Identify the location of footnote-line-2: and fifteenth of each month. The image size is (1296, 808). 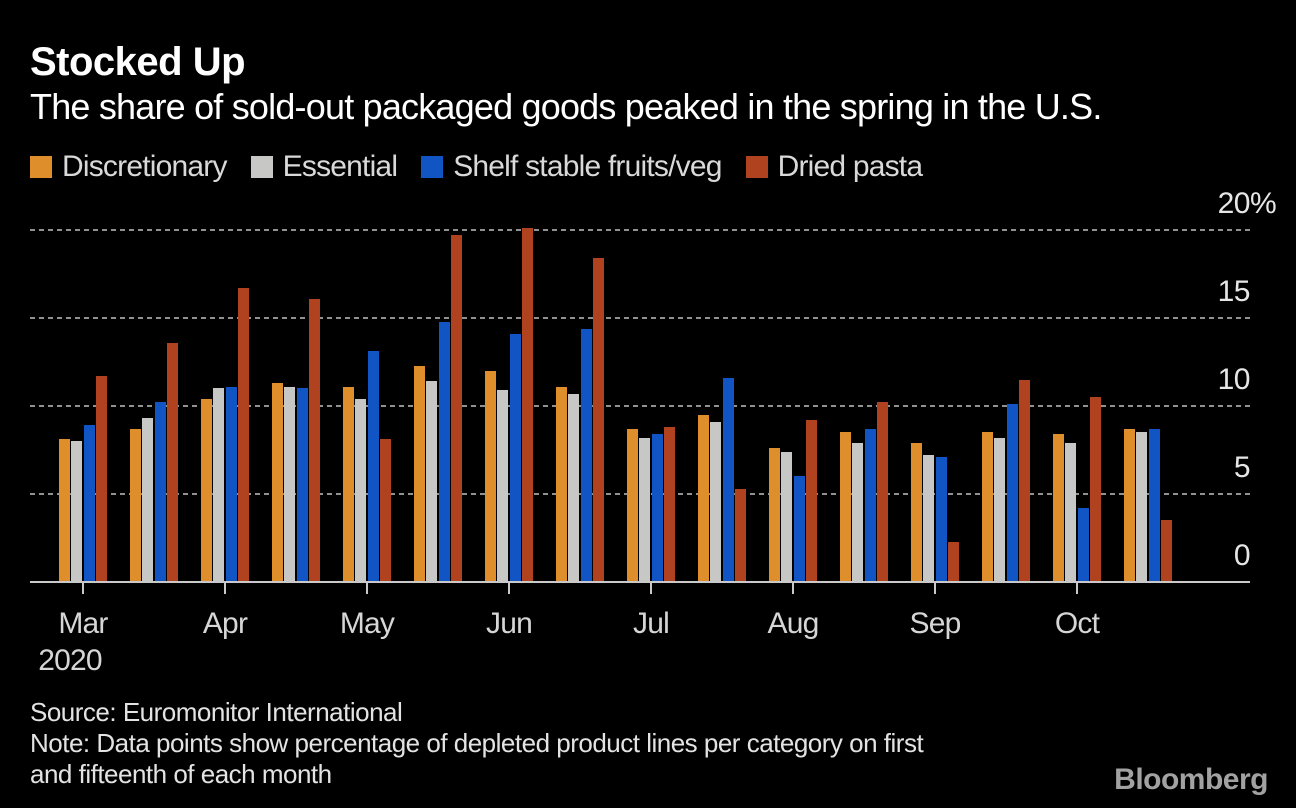
(181, 774).